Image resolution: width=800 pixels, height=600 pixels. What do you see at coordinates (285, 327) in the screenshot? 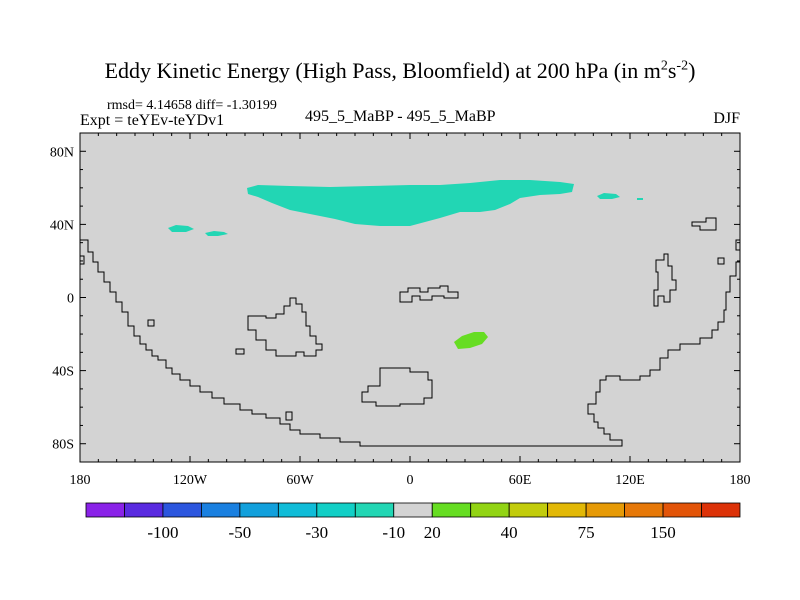
I see `coastline-south-america` at bounding box center [285, 327].